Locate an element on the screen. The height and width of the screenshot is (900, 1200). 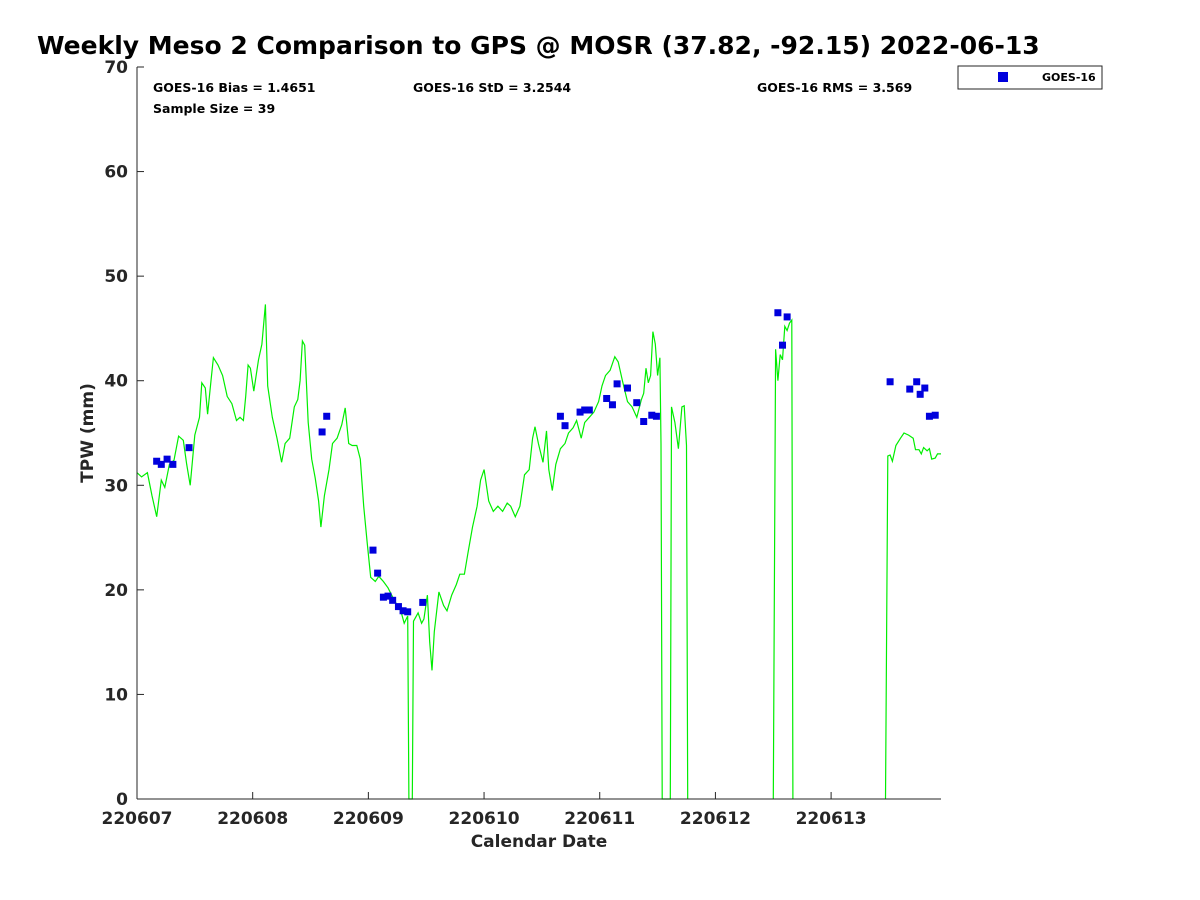
x-tick-label: 220611 is located at coordinates (599, 819).